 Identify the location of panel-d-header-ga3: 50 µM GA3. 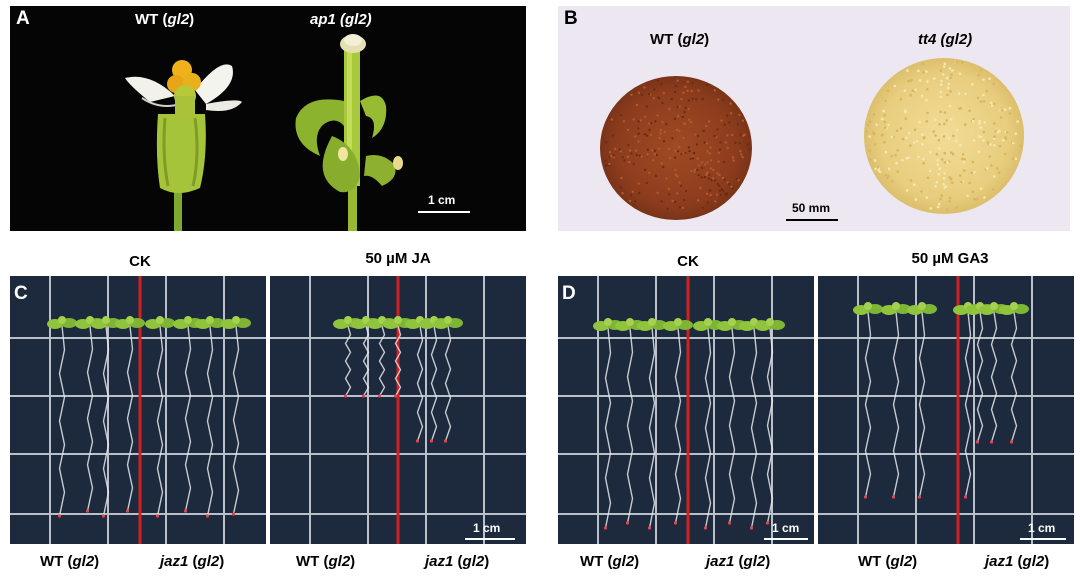
(950, 258).